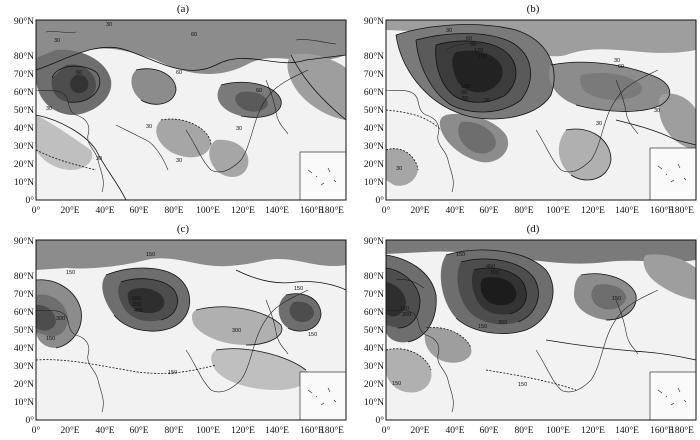 This screenshot has width=700, height=440. Describe the element at coordinates (523, 430) in the screenshot. I see `x-tick: 80°E` at that location.